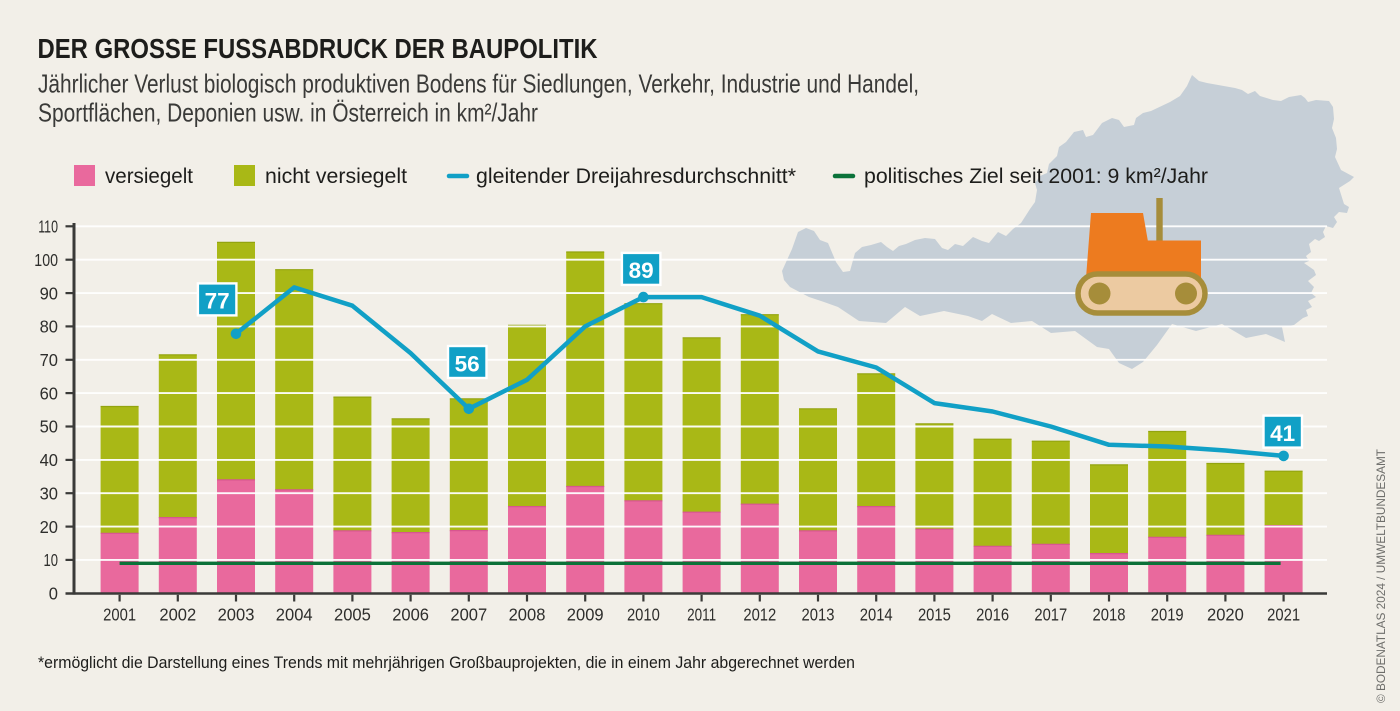  Describe the element at coordinates (467, 363) in the screenshot. I see `svg-text: 56` at that location.